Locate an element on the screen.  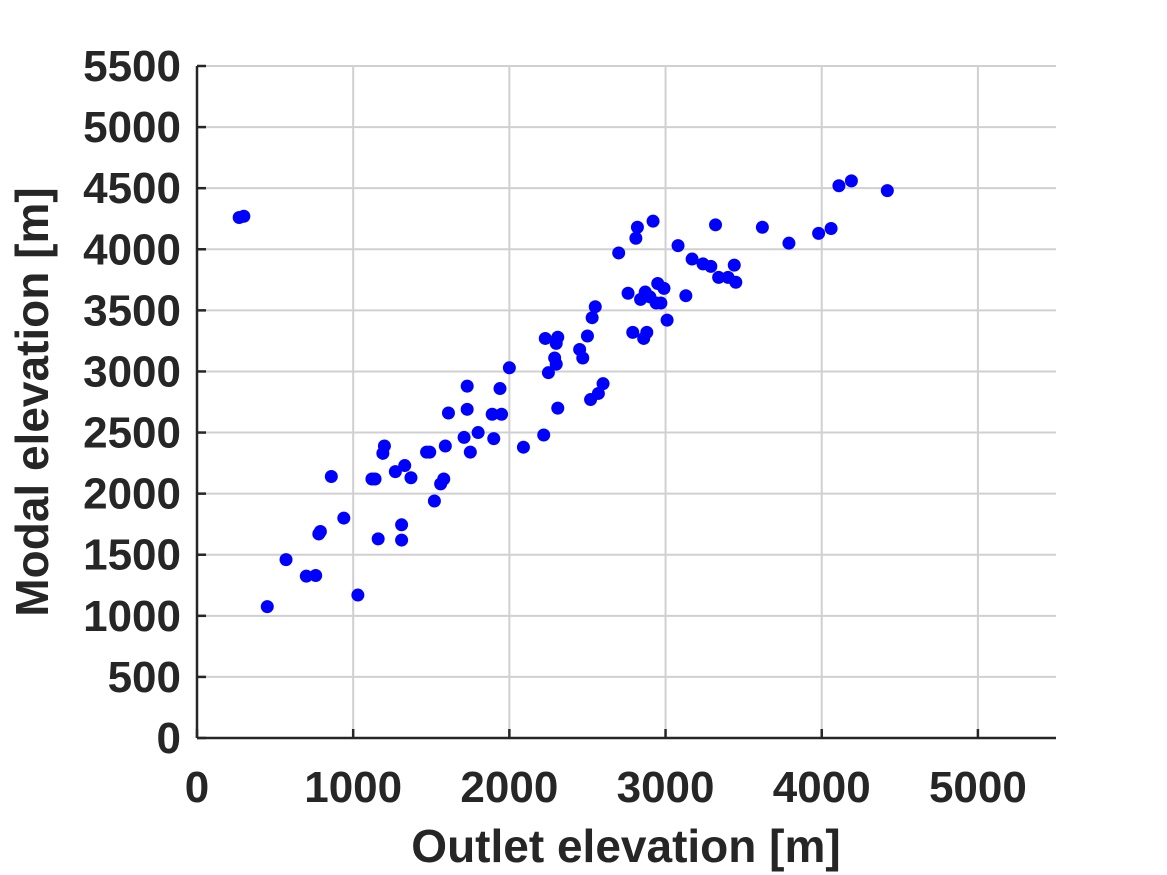
y-tick-label: 0 is located at coordinates (169, 738).